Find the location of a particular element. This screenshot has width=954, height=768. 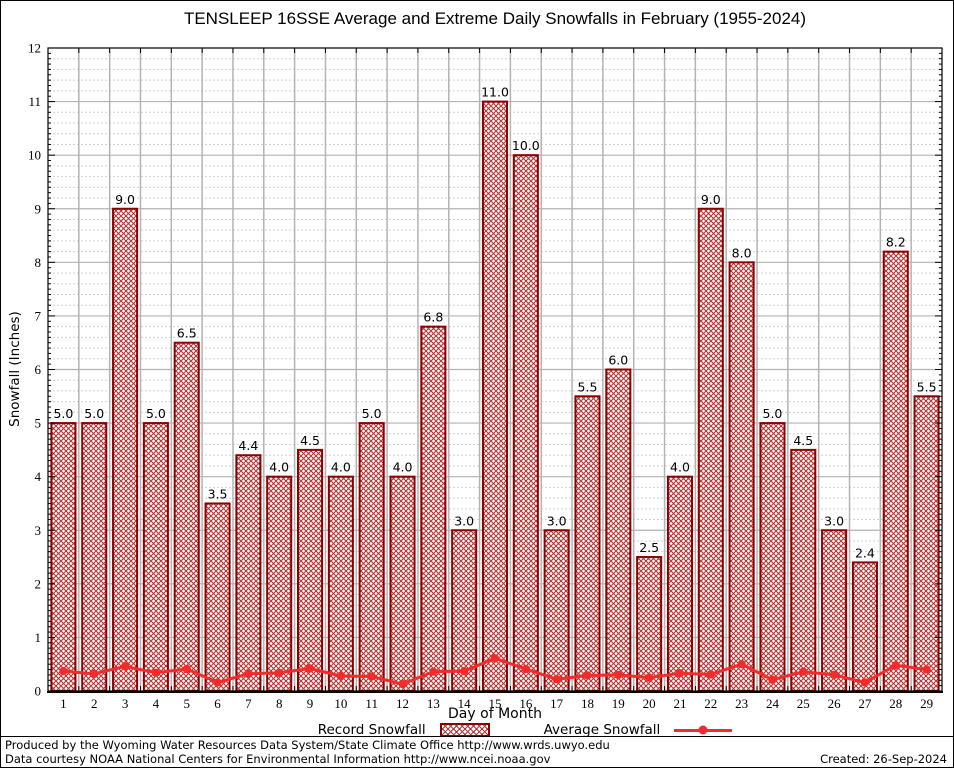

x-tick-label-14: 14 is located at coordinates (465, 703).